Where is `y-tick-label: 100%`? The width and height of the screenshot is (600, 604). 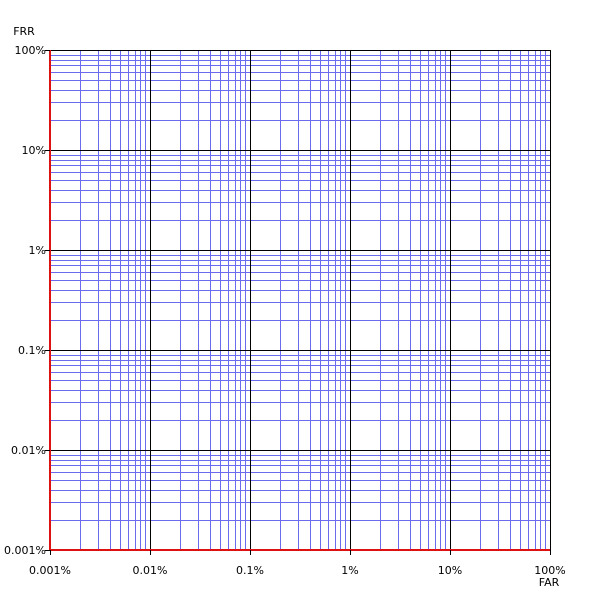
y-tick-label: 100% is located at coordinates (30, 50).